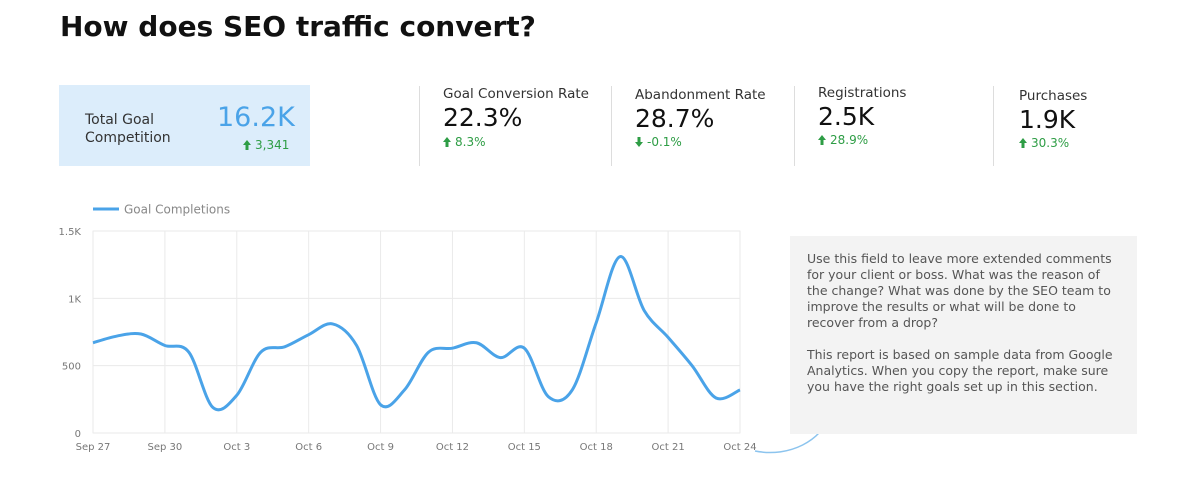 The image size is (1196, 495). I want to click on kpi-value: 2.5K, so click(846, 116).